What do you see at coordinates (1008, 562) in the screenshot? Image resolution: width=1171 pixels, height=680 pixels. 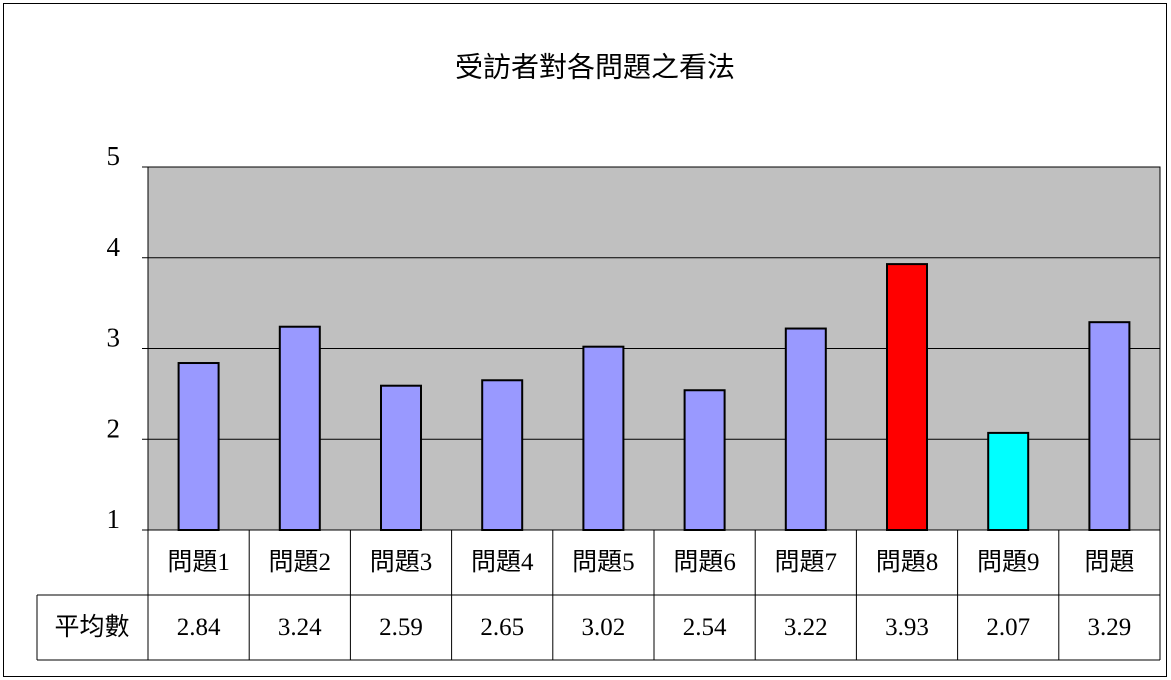 I see `x-tick-label: 問題9` at bounding box center [1008, 562].